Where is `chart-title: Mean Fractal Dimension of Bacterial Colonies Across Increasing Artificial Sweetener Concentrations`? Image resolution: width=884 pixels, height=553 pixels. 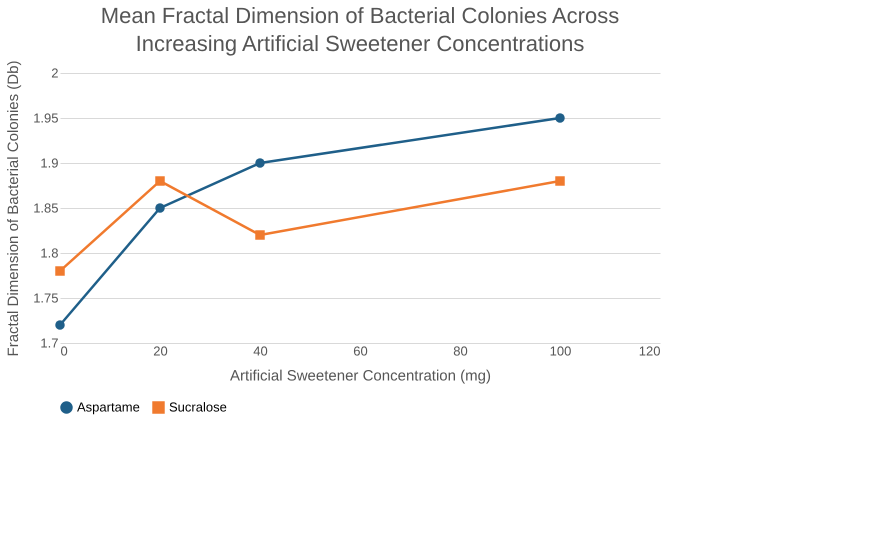
chart-title: Mean Fractal Dimension of Bacterial Colonies Across Increasing Artificial Sweetener Concentrations is located at coordinates (360, 29).